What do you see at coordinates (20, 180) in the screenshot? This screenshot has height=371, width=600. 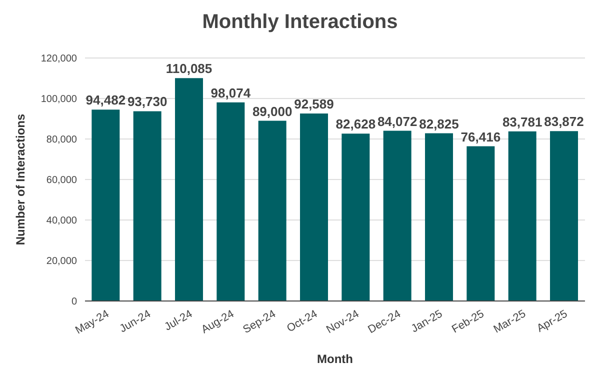 I see `y-axis-title: Number of Interactions` at bounding box center [20, 180].